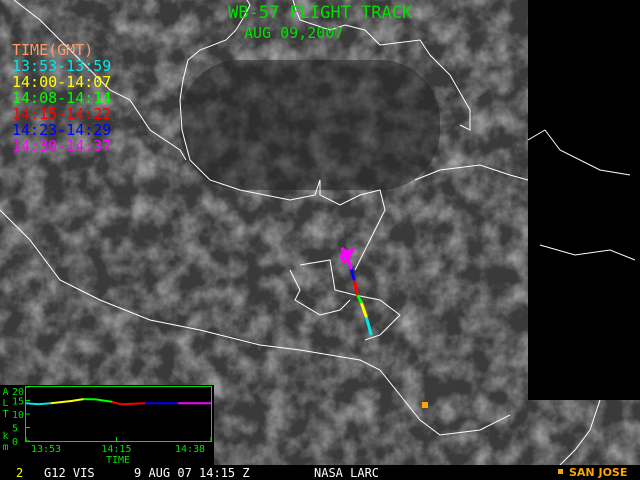 This screenshot has height=480, width=640. What do you see at coordinates (118, 460) in the screenshot?
I see `x-axis-label: TIME` at bounding box center [118, 460].